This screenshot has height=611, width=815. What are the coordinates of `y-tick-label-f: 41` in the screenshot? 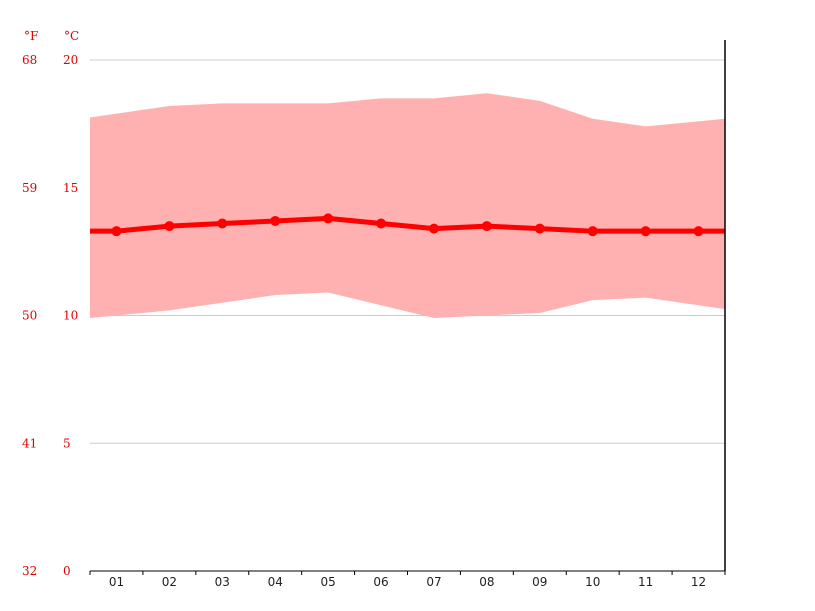 It's located at (29, 443).